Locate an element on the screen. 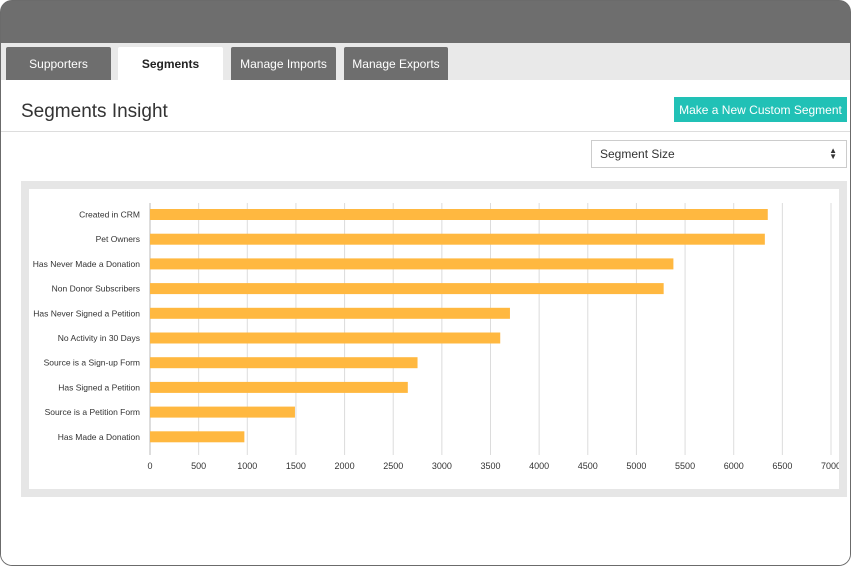 The width and height of the screenshot is (853, 570). top-bar is located at coordinates (425, 22).